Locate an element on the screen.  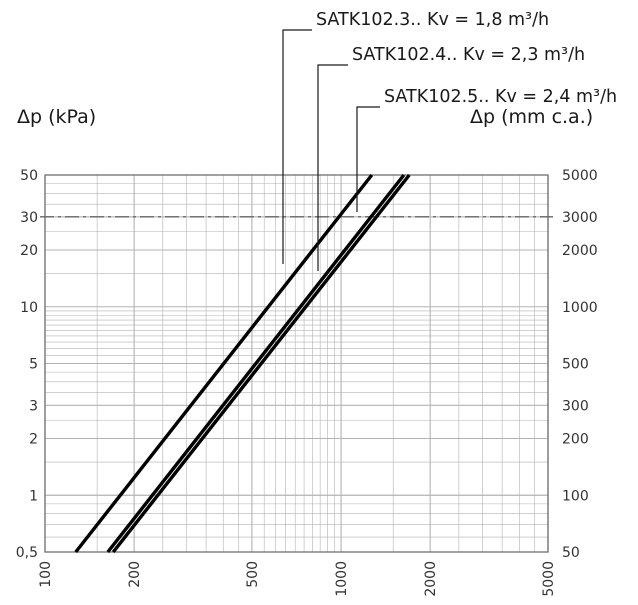
x-tick: 500 is located at coordinates (253, 574).